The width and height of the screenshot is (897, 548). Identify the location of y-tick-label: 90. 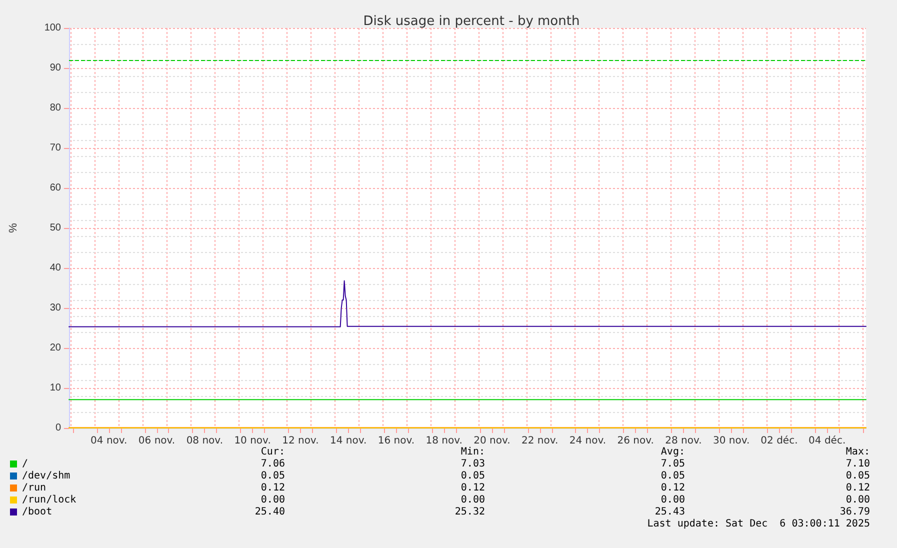
(56, 68).